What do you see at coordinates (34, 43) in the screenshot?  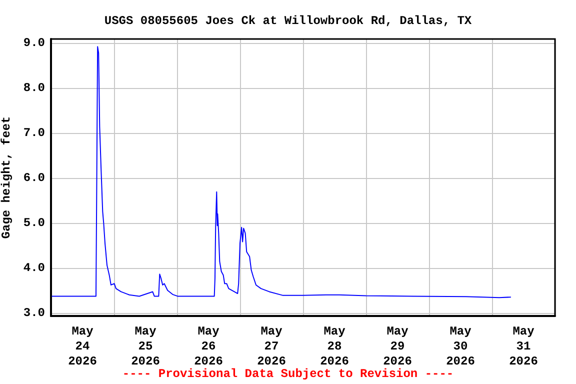 I see `y-tick-label: 9.0` at bounding box center [34, 43].